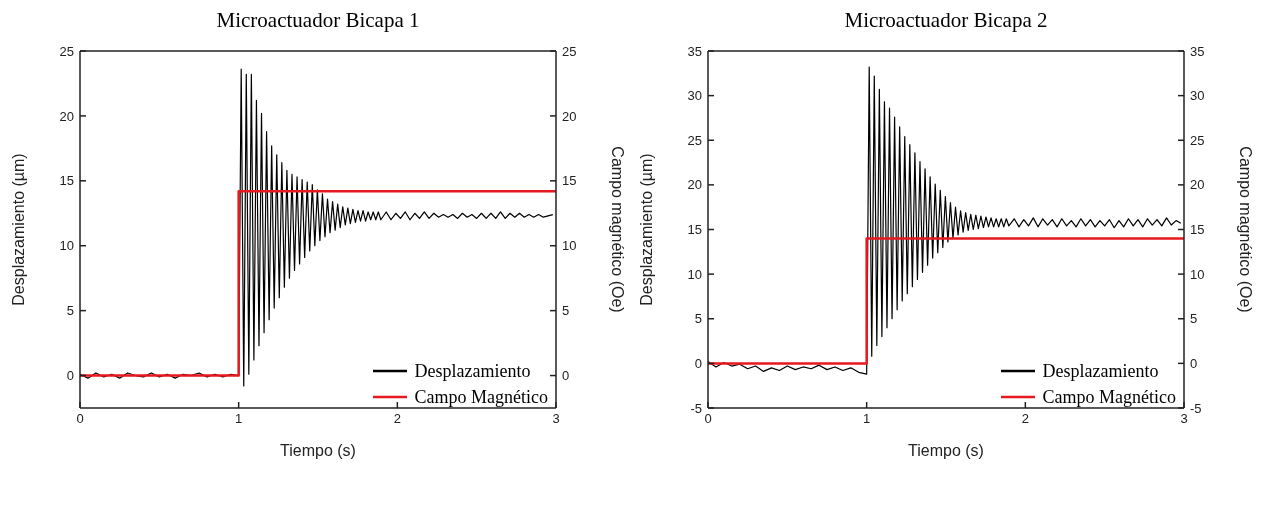 The width and height of the screenshot is (1264, 529). I want to click on y-tick-label: 30, so click(694, 96).